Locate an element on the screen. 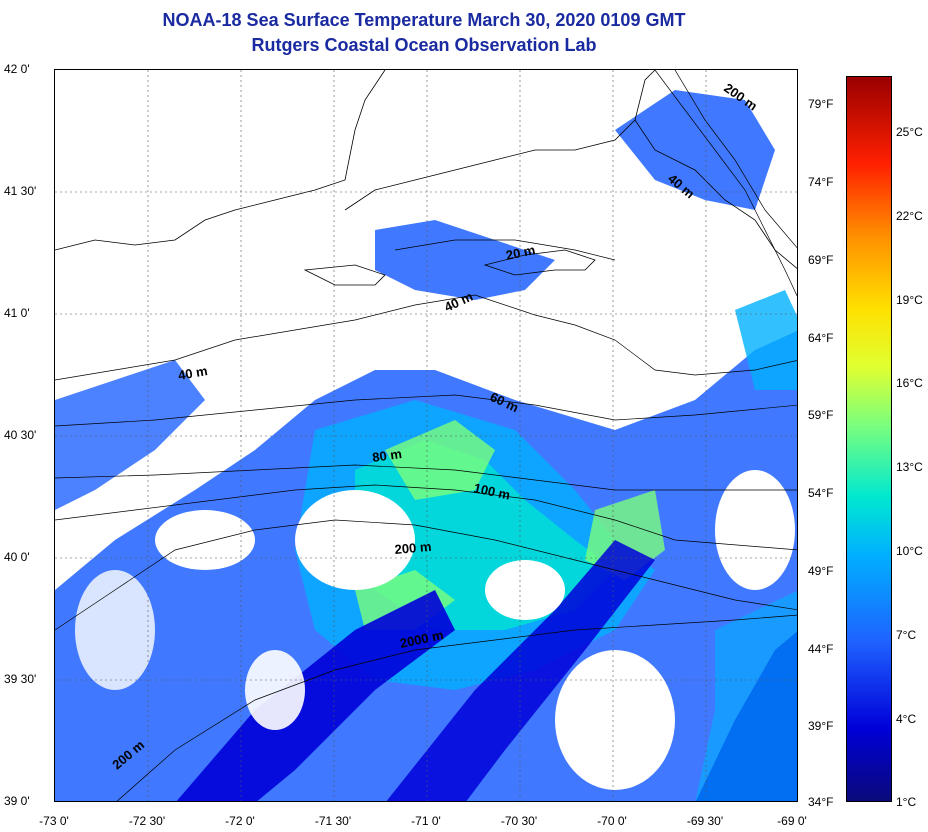 This screenshot has height=832, width=928. lon-tick-label: -71 0' is located at coordinates (426, 821).